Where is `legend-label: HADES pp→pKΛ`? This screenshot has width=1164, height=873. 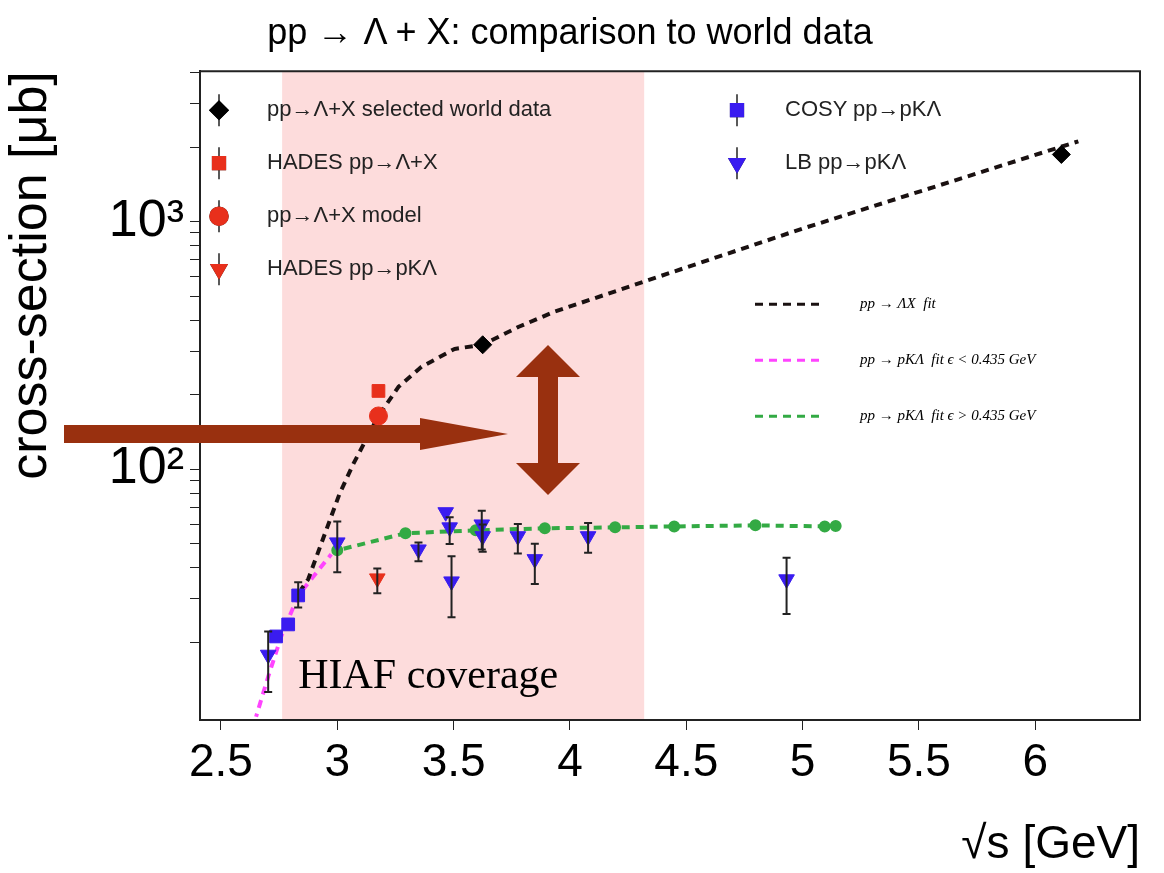 legend-label: HADES pp→pKΛ is located at coordinates (352, 268).